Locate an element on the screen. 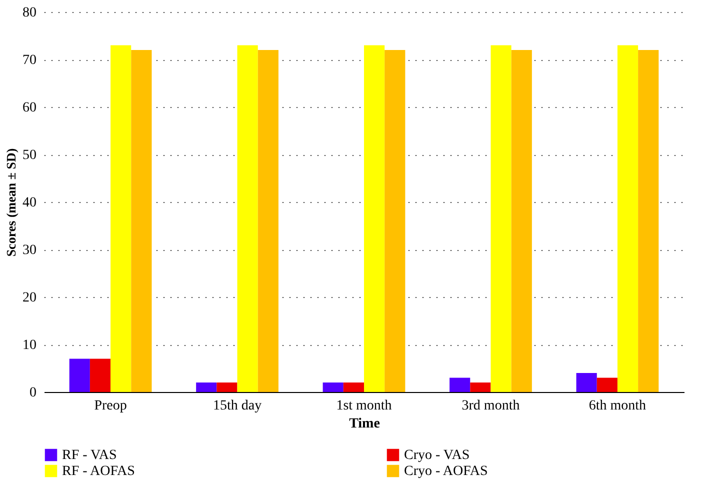  x-tick-label: 3rd month is located at coordinates (491, 406).